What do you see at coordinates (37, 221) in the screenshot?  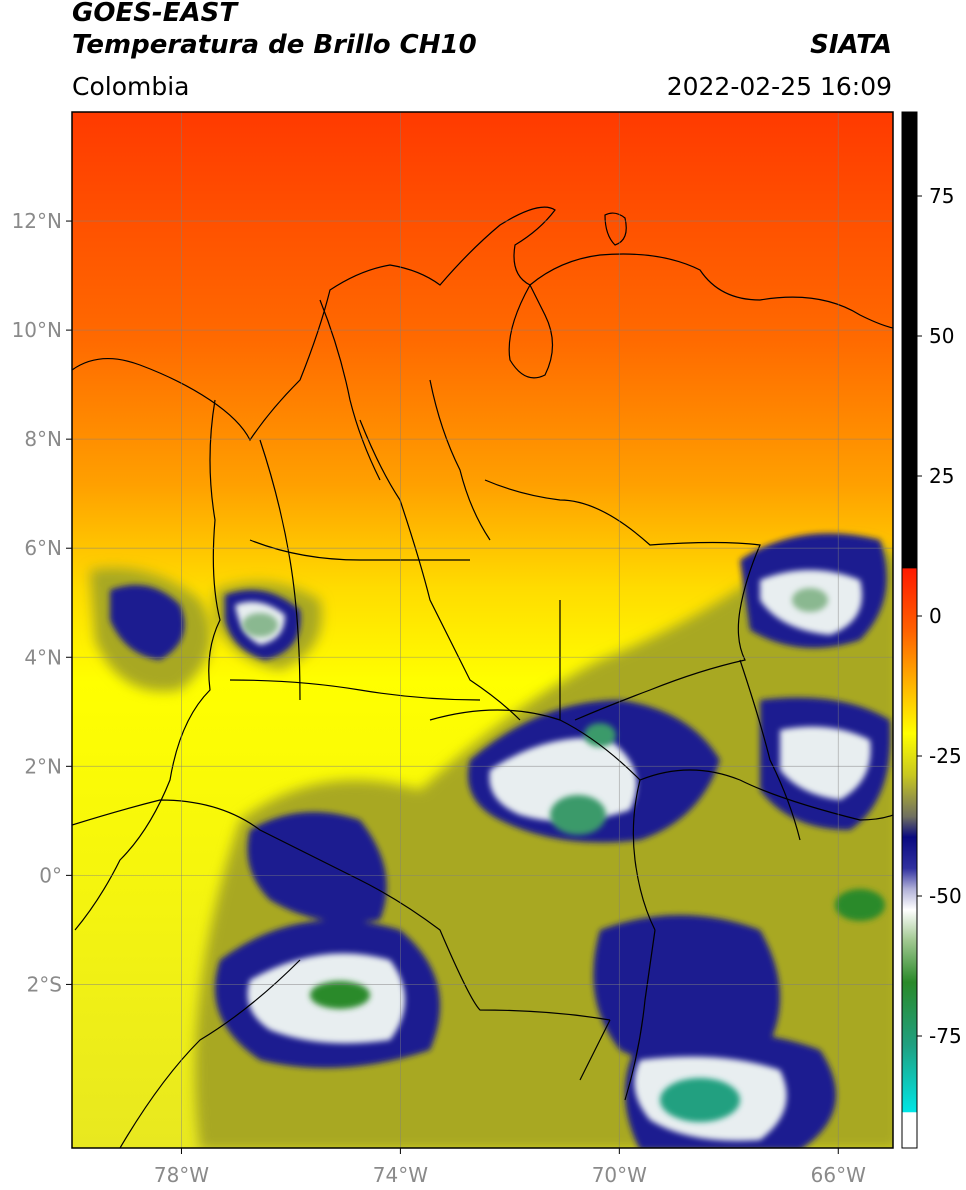 I see `lat-tick-label: 12°N` at bounding box center [37, 221].